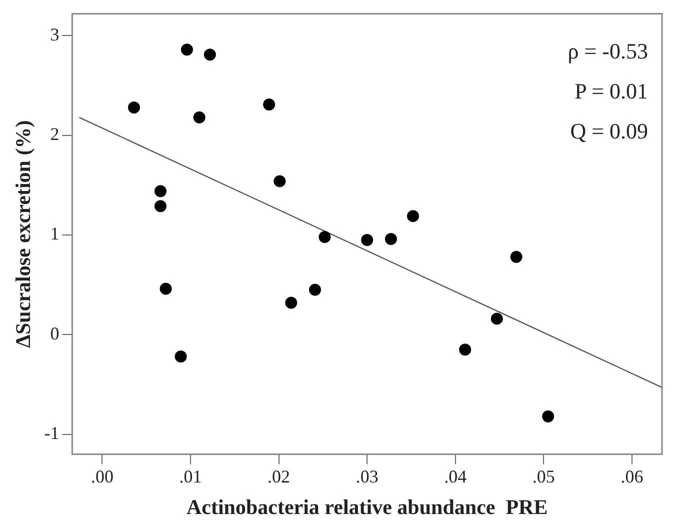  I want to click on x-tick-label: .05, so click(543, 476).